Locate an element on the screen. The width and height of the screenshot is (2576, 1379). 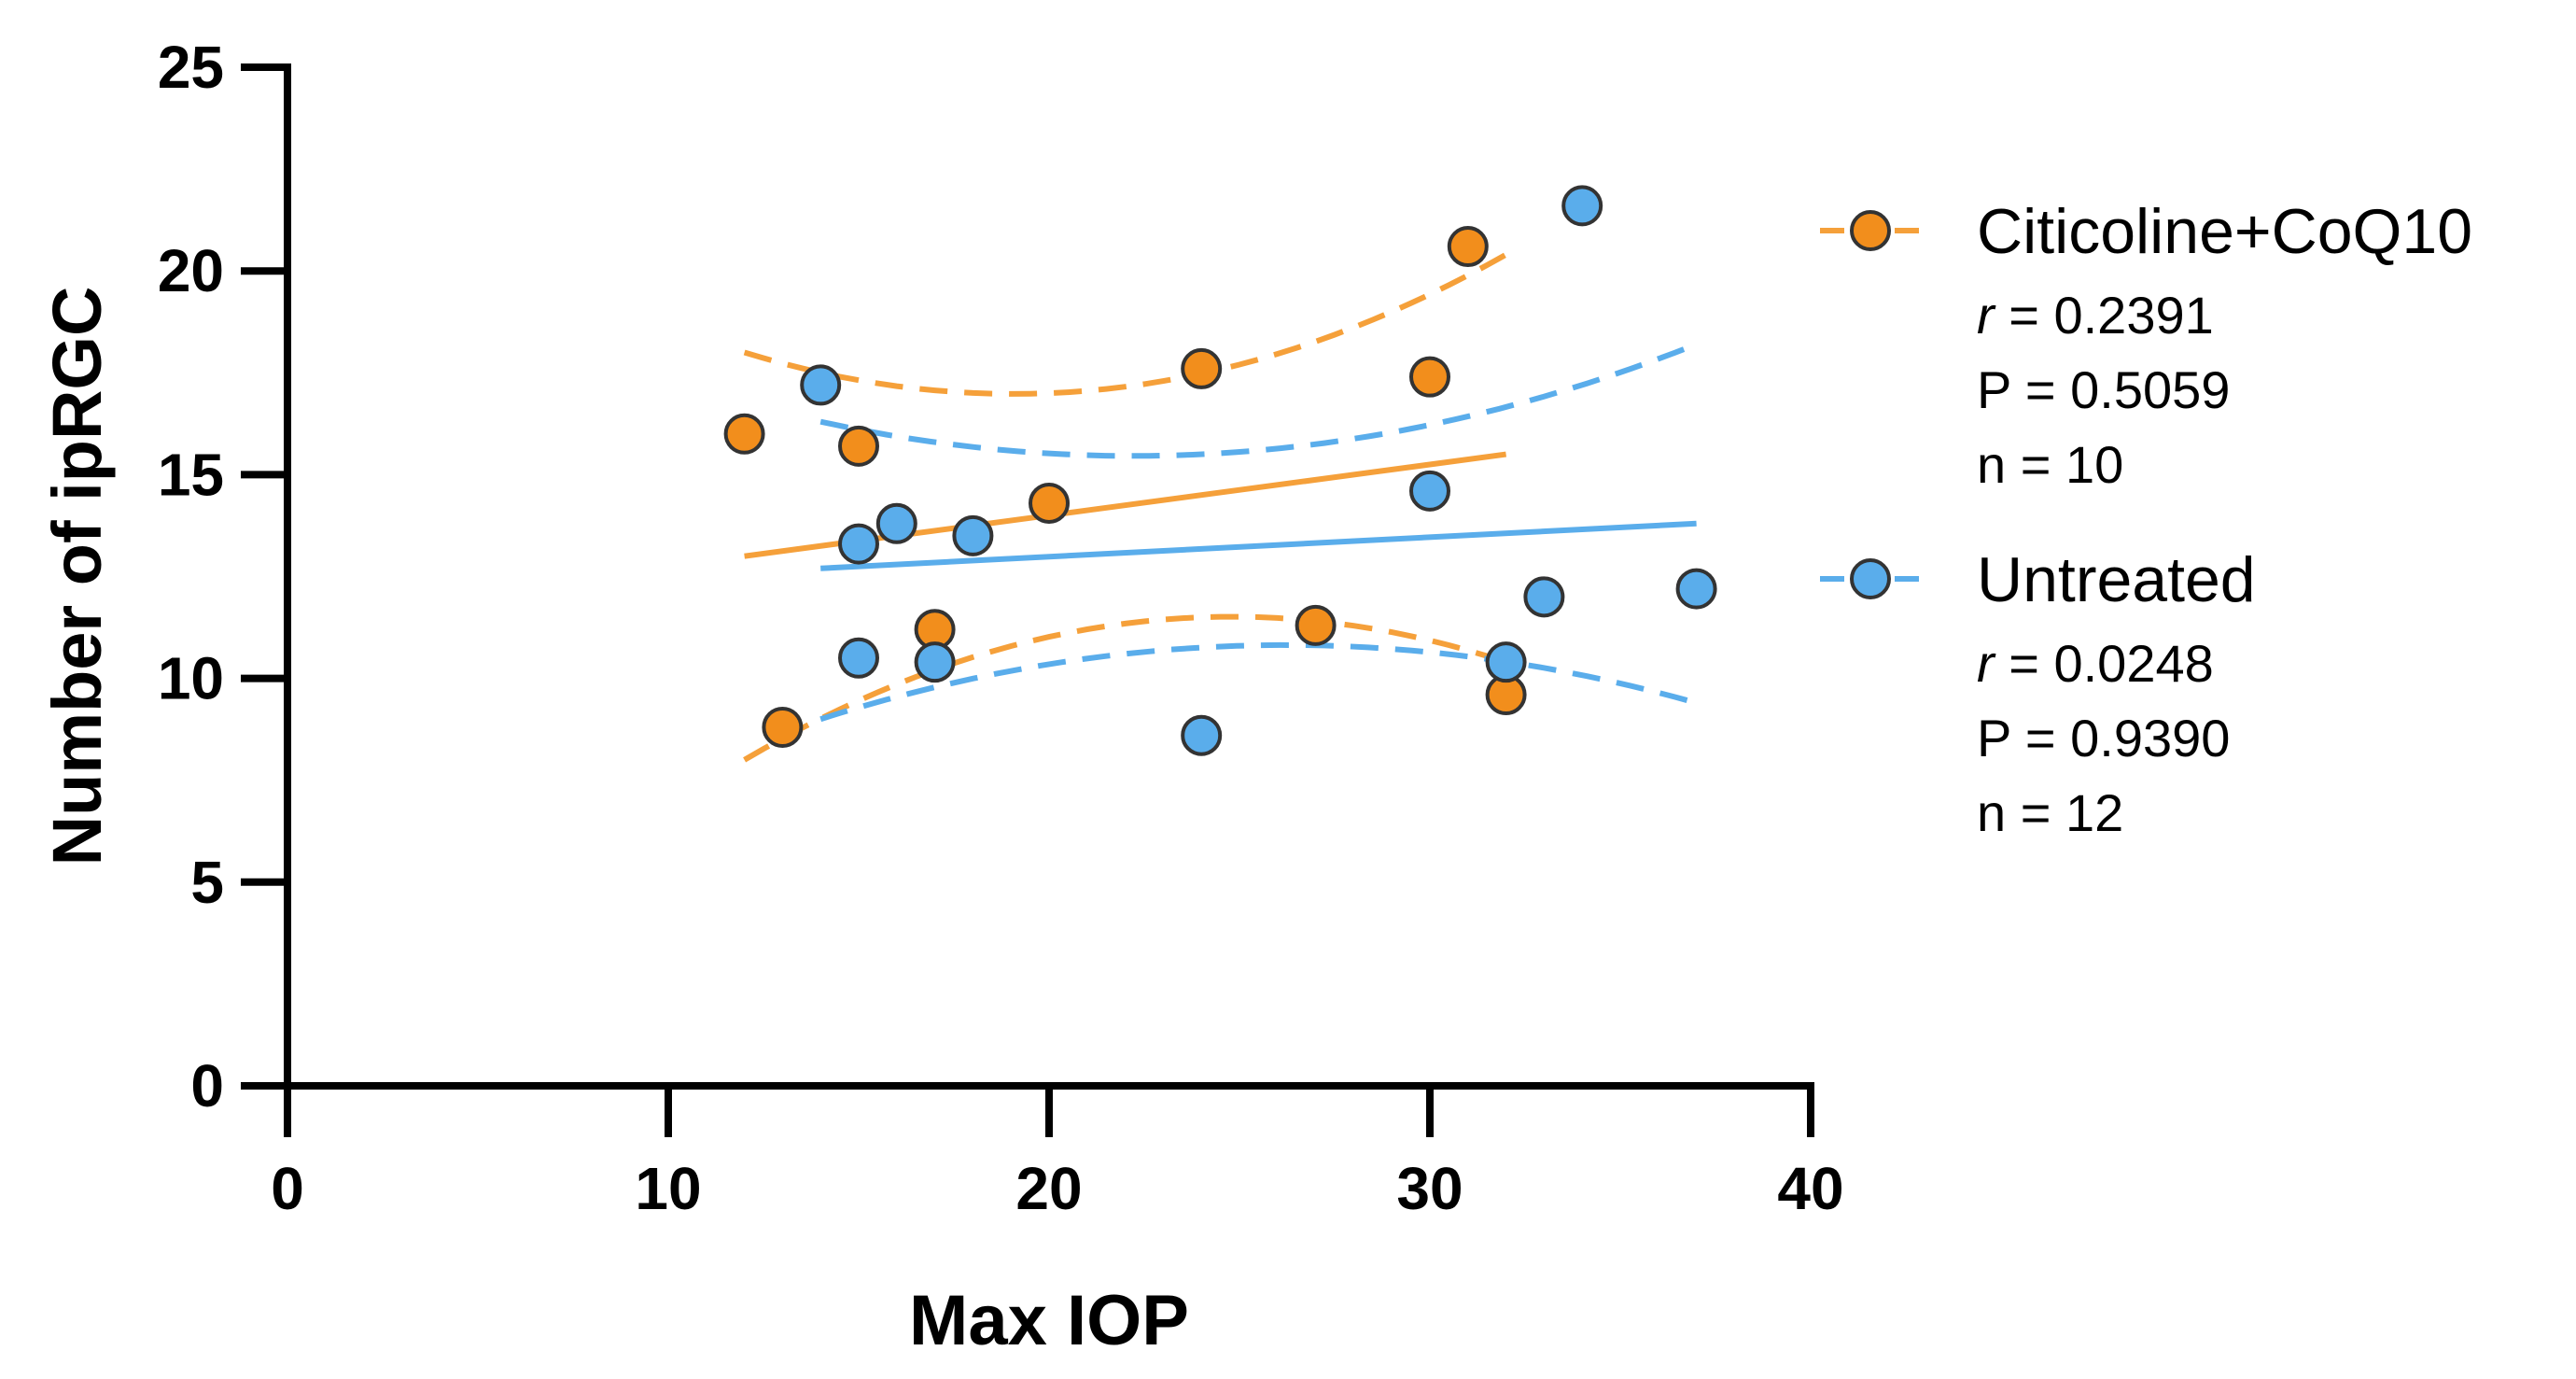
y-tick-label: 10 is located at coordinates (191, 678).